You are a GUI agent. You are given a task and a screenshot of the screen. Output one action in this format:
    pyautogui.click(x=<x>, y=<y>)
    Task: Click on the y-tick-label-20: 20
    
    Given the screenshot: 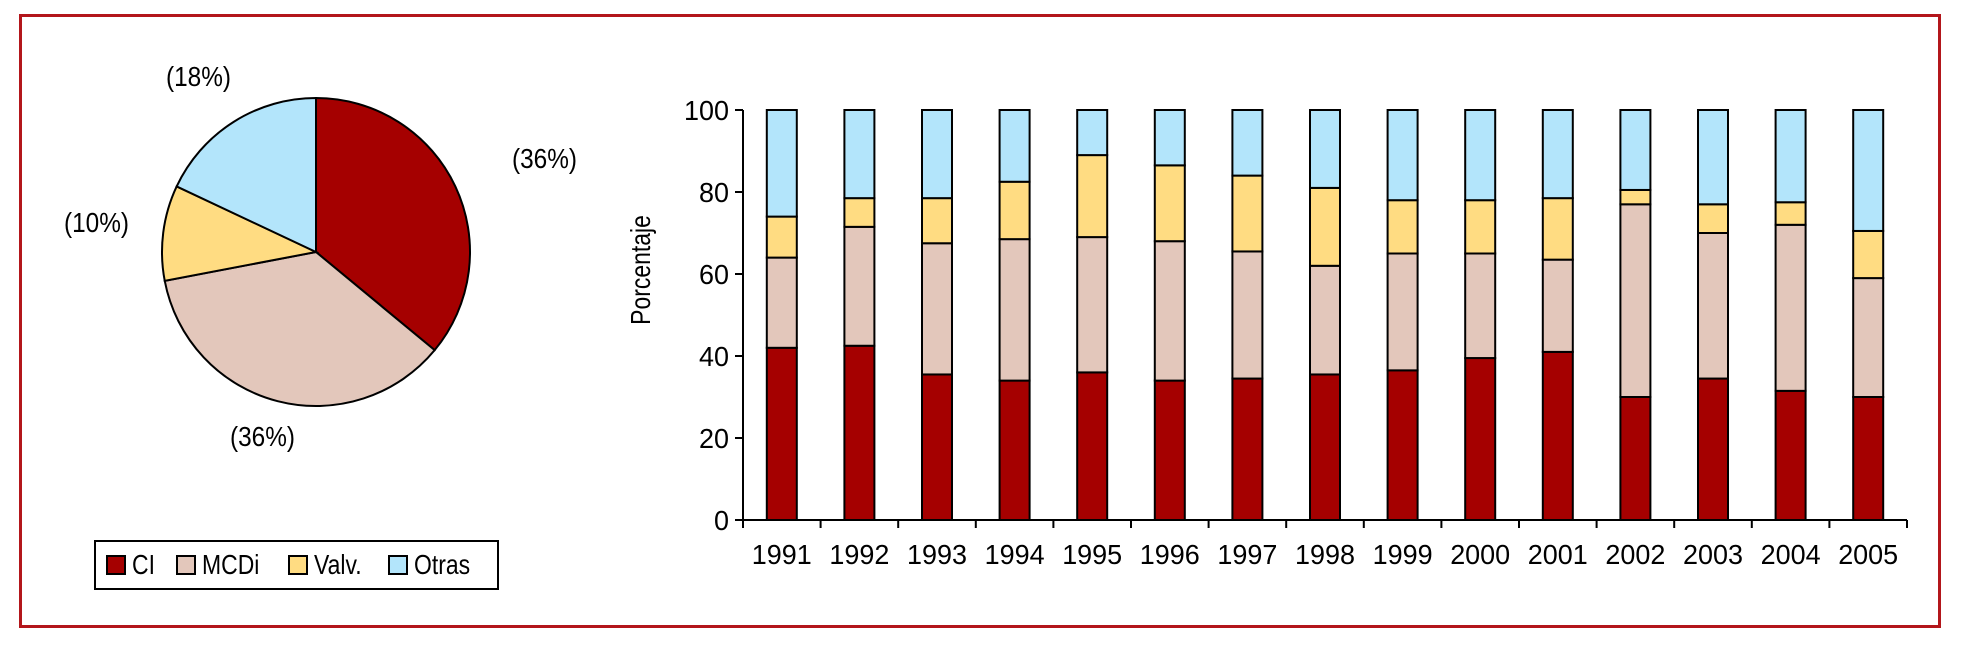 What is the action you would take?
    pyautogui.click(x=714, y=438)
    